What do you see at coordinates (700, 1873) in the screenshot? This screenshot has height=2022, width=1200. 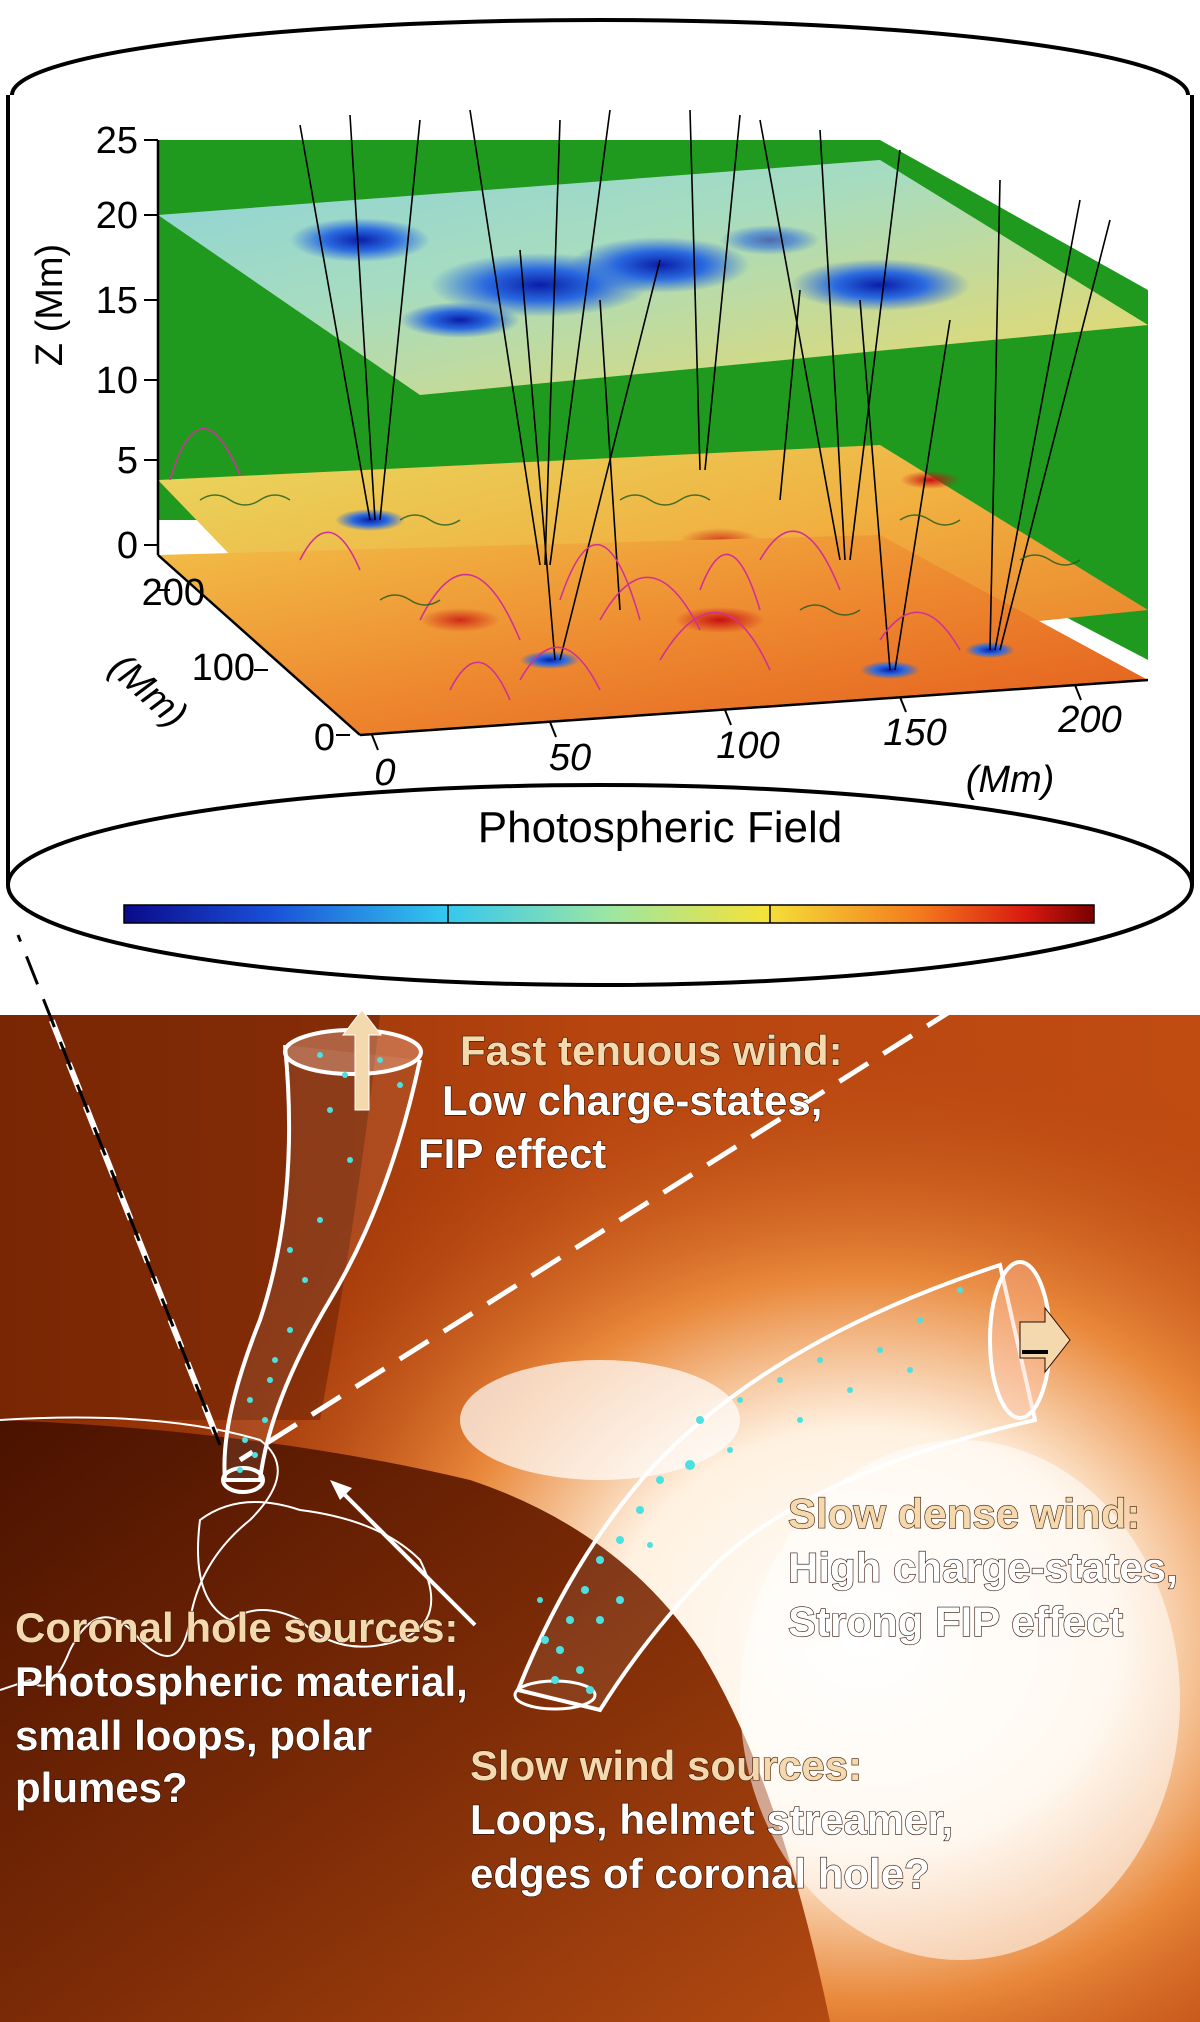 I see `slow-sources-line2: edges of coronal hole?` at bounding box center [700, 1873].